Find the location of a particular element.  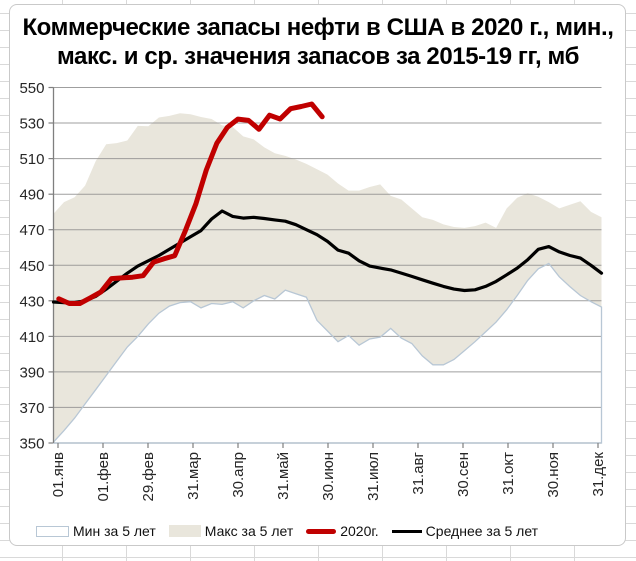

legend-item-average: Среднее за 5 лет is located at coordinates (465, 531).